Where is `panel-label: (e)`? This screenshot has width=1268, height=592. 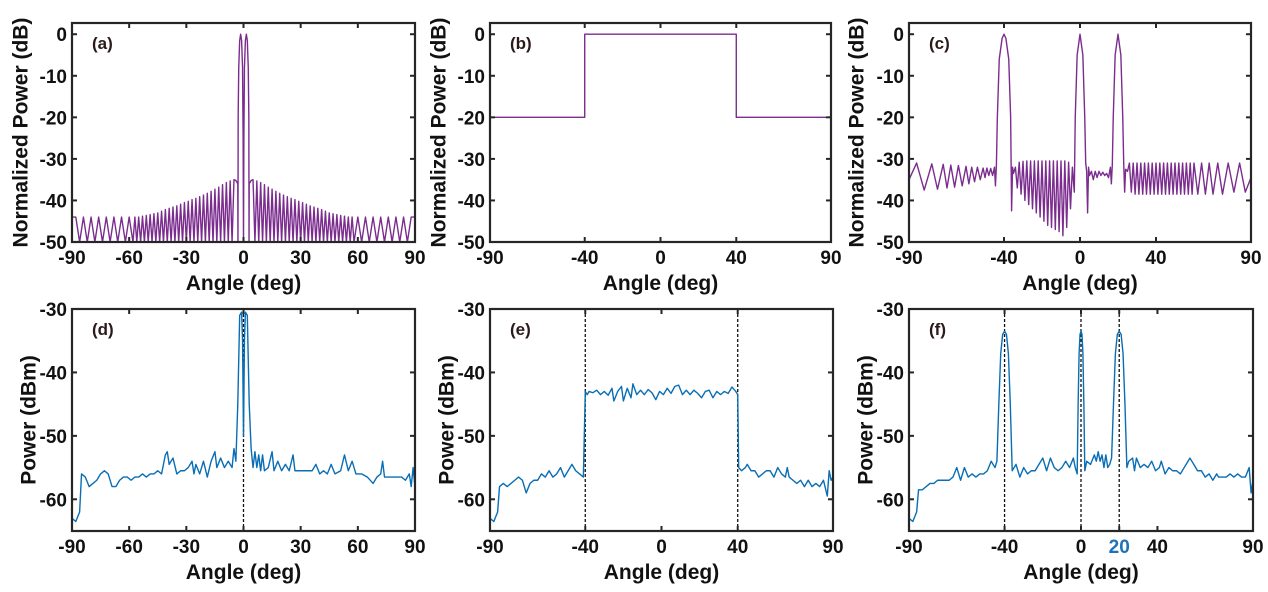 panel-label: (e) is located at coordinates (520, 329).